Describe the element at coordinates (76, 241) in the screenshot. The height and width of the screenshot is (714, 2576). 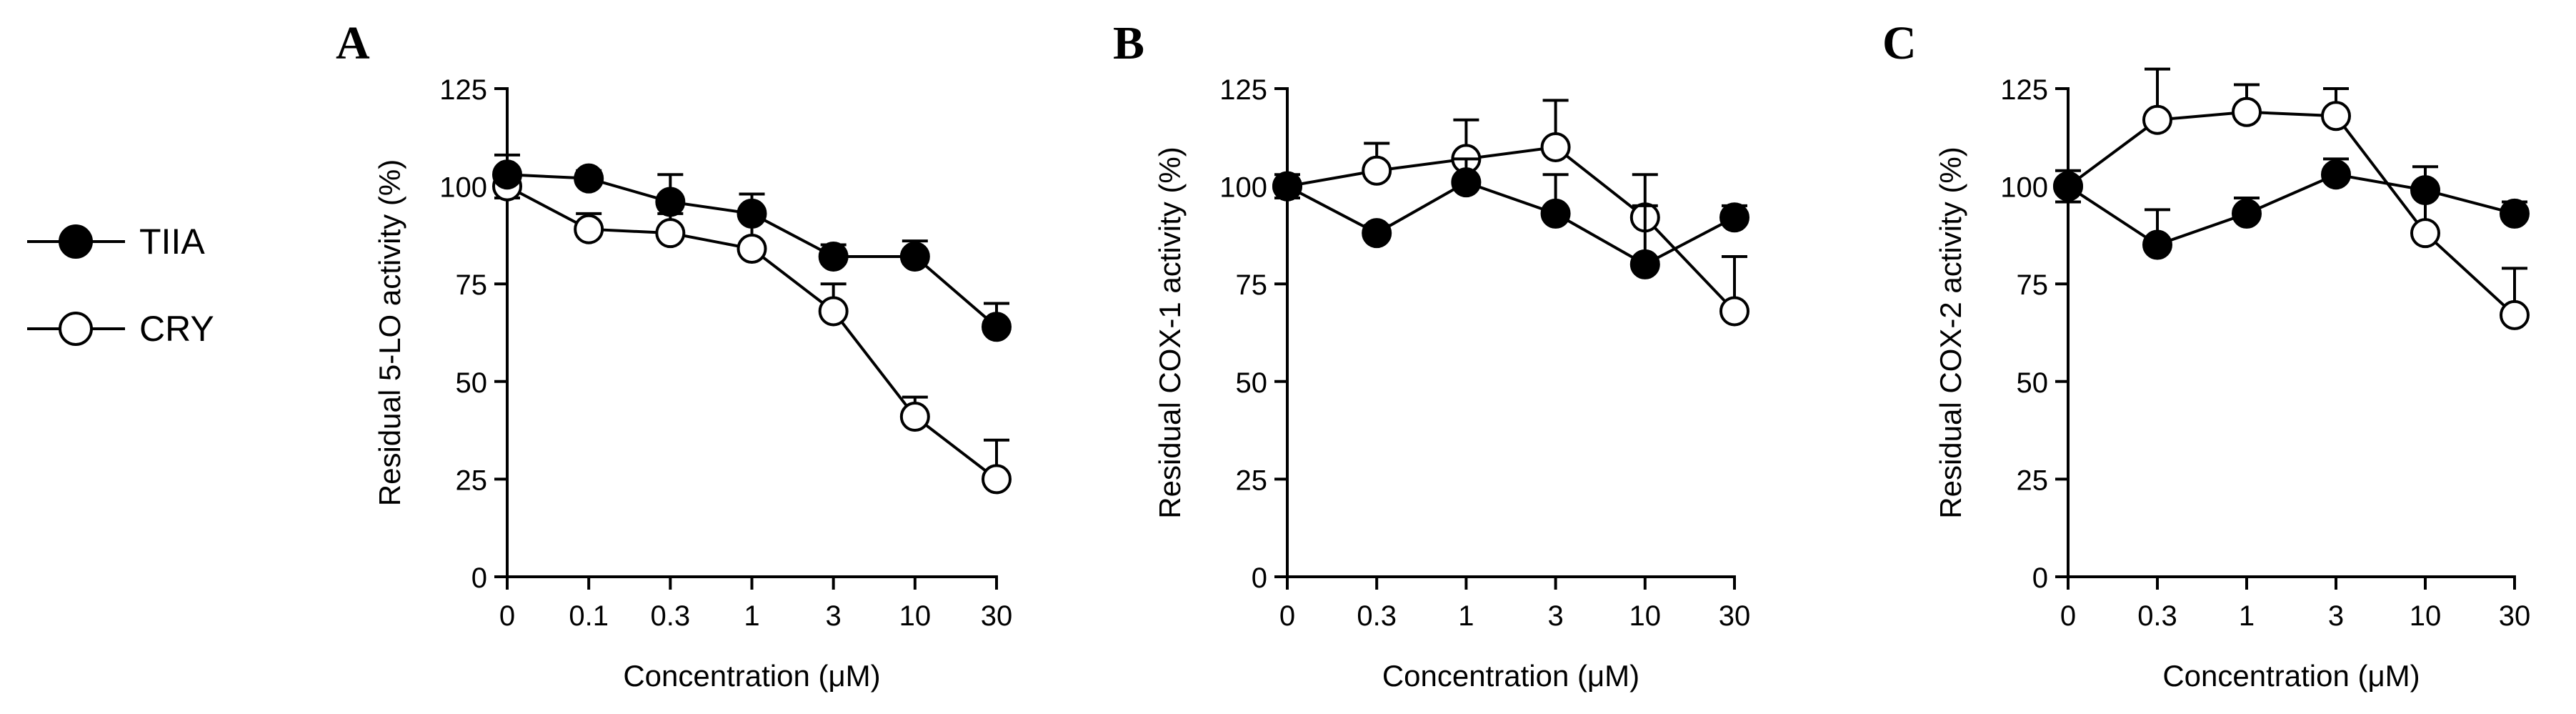
I see `legend-marker-tiia` at that location.